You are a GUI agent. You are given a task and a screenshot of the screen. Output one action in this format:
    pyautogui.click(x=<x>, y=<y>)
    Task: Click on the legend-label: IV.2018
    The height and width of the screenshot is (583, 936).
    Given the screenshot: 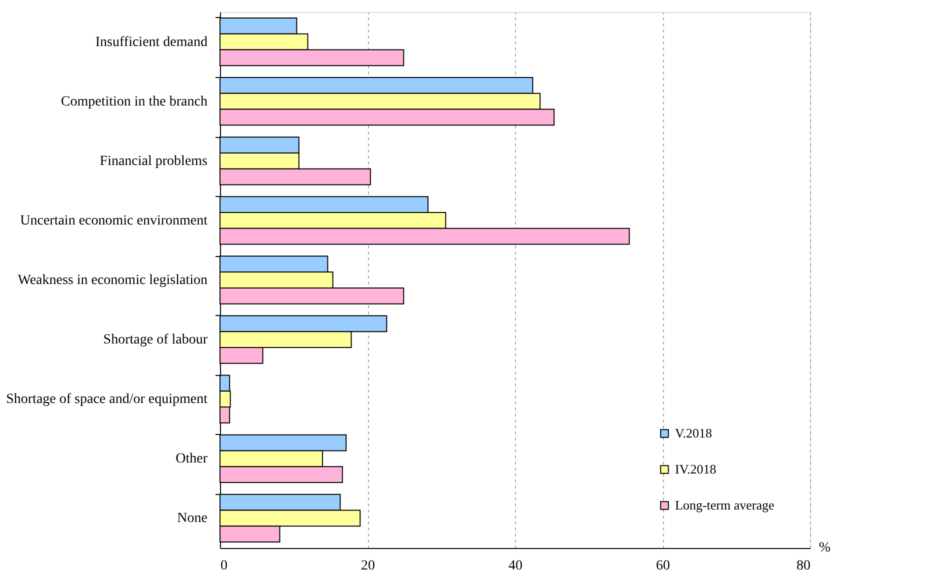 What is the action you would take?
    pyautogui.click(x=695, y=469)
    